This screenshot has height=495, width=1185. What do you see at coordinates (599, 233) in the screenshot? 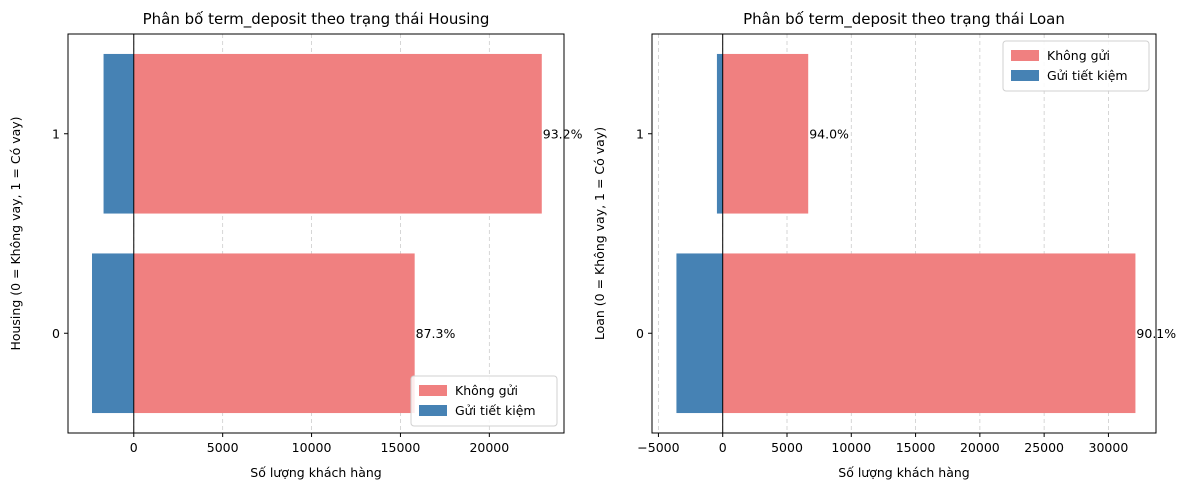
I see `y-axis-label: Loan (0 = Không vay, 1 = Có vay)` at bounding box center [599, 233].